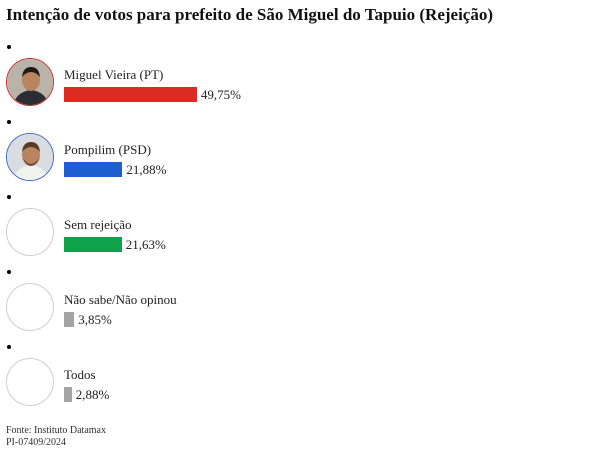 This screenshot has width=600, height=450. I want to click on source-note: Fonte: Instituto Datamax, so click(56, 430).